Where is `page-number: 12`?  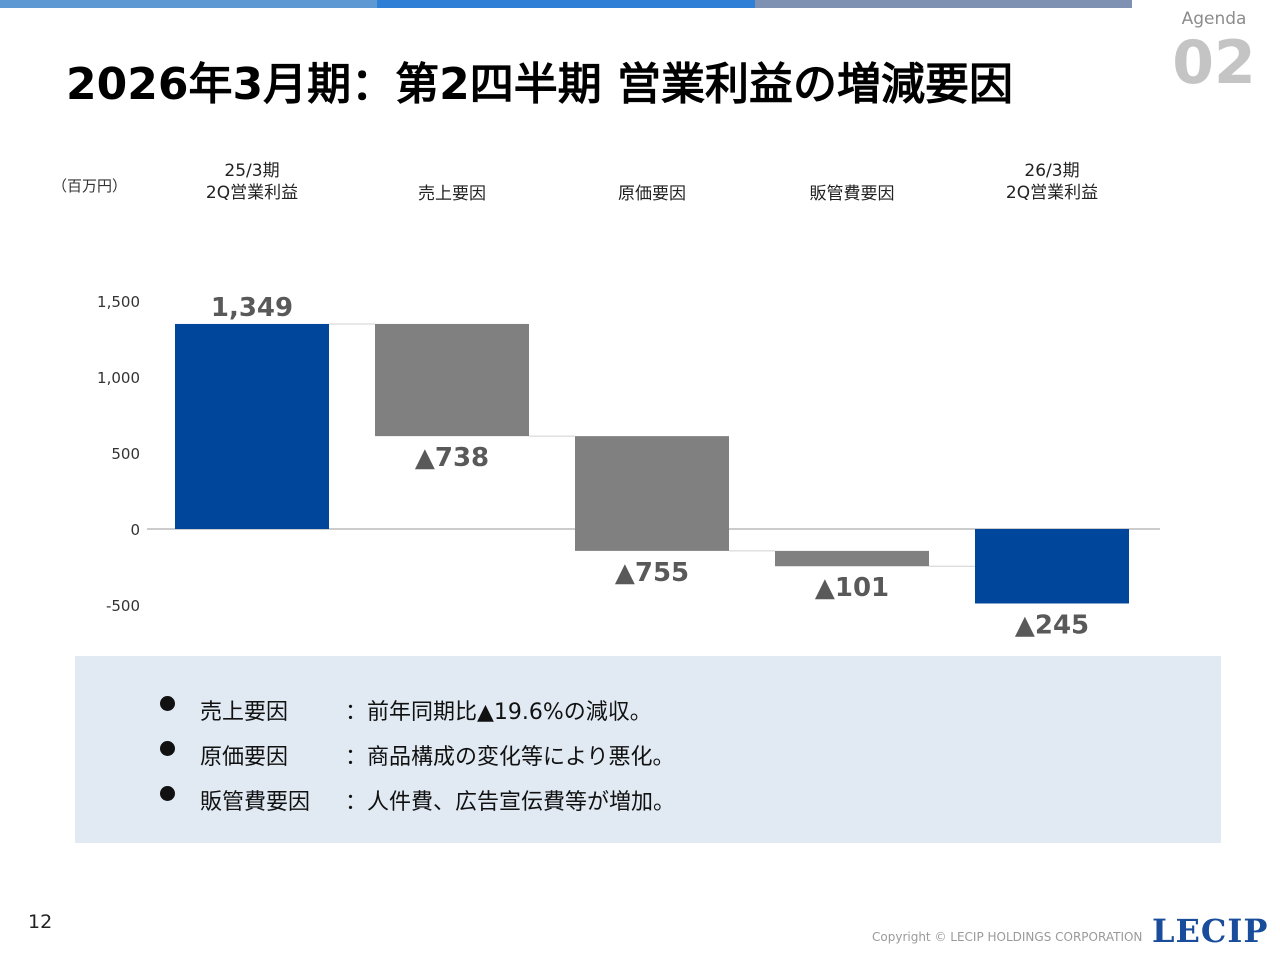
page-number: 12 is located at coordinates (40, 922).